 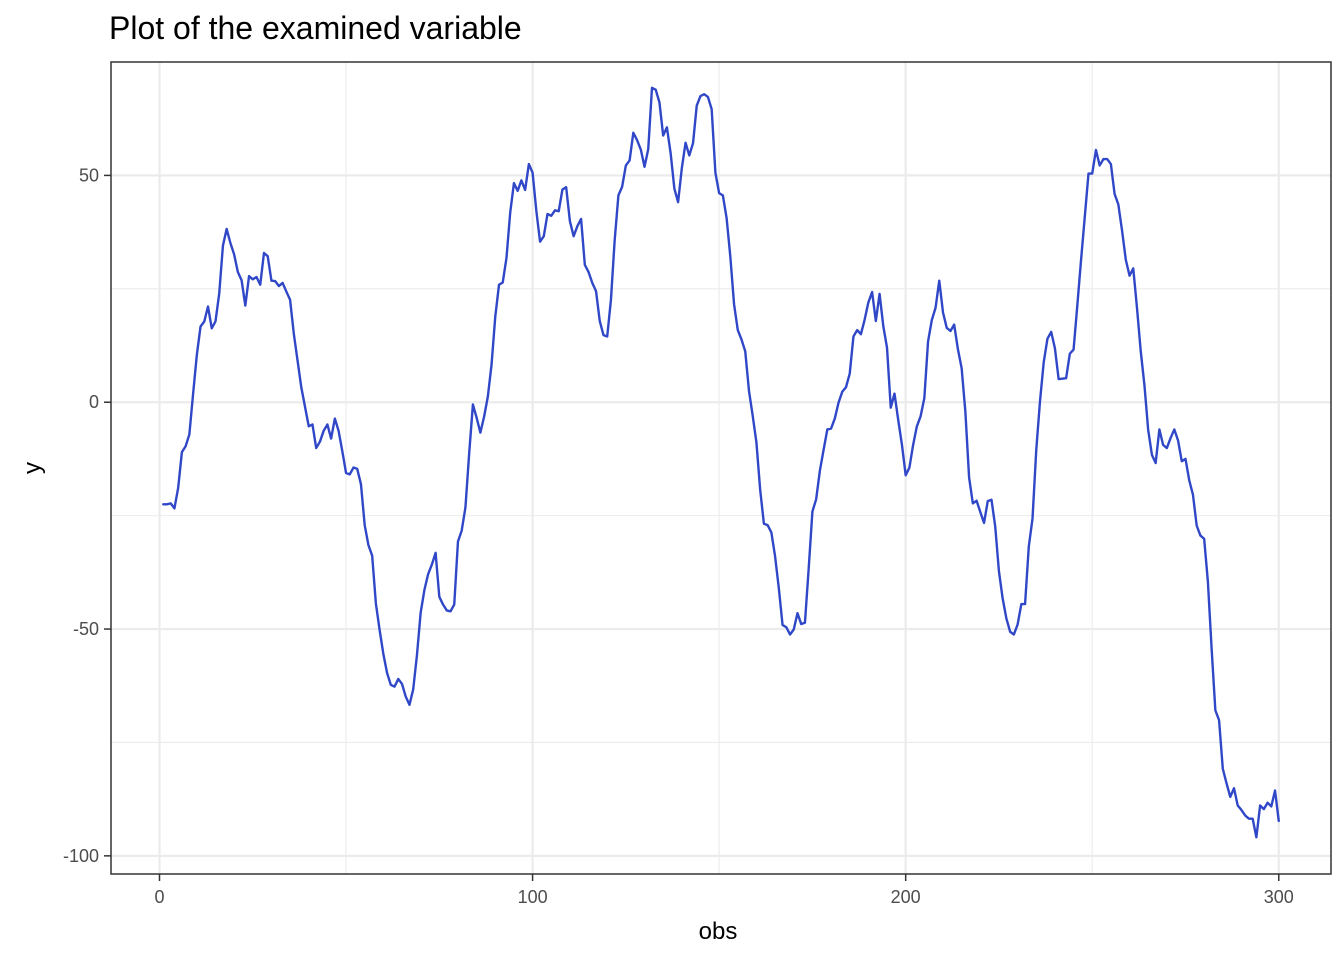 What do you see at coordinates (724, 890) in the screenshot?
I see `x-axis-ticks: 0 100 200 300` at bounding box center [724, 890].